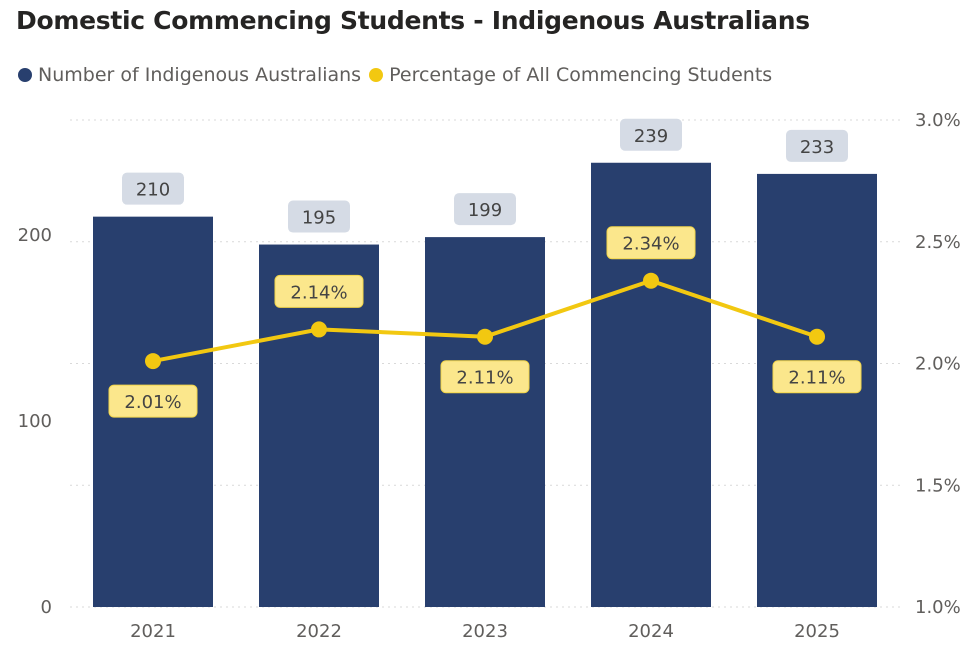 The height and width of the screenshot is (652, 970). What do you see at coordinates (938, 485) in the screenshot?
I see `right-axis-tick-label: 1.5%` at bounding box center [938, 485].